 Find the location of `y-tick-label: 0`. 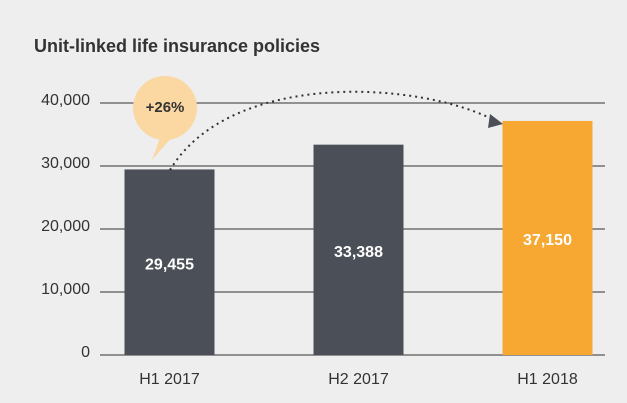

y-tick-label: 0 is located at coordinates (85, 352).